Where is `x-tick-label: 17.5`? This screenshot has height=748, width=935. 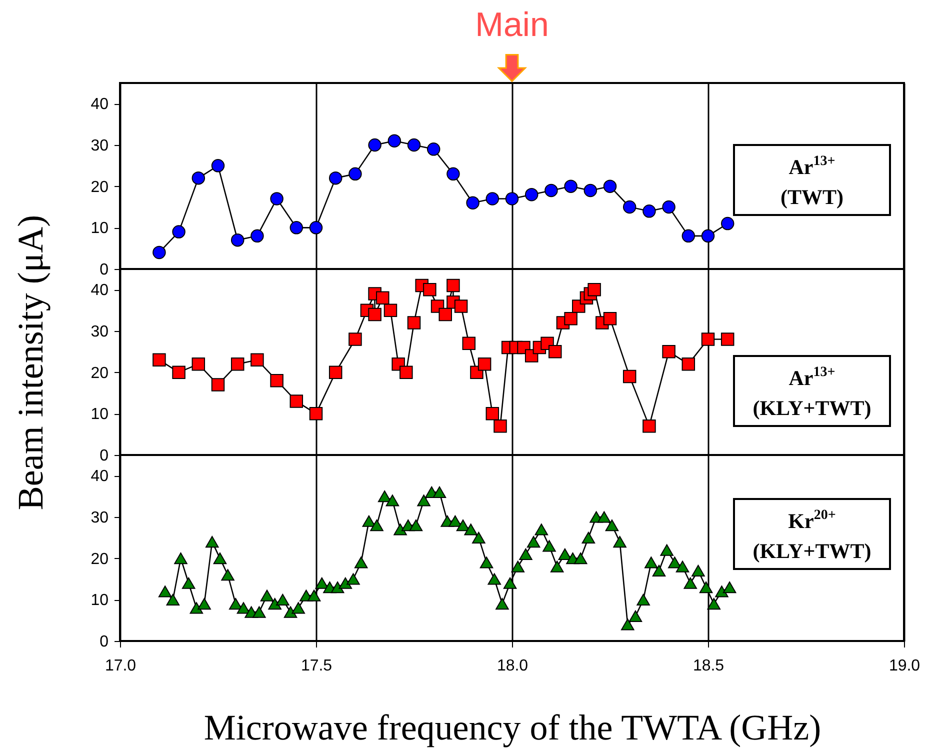 x-tick-label: 17.5 is located at coordinates (316, 666).